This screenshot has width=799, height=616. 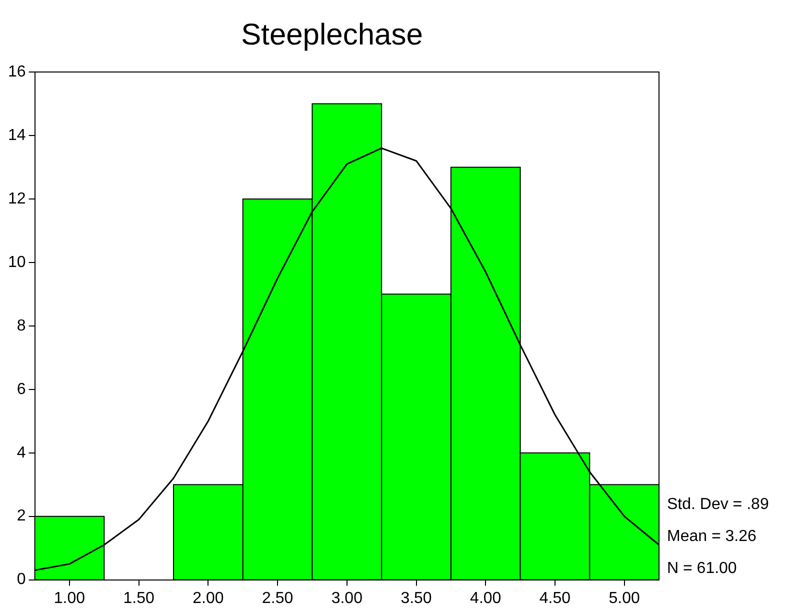 I want to click on x-tick-label: 5.00, so click(x=624, y=598).